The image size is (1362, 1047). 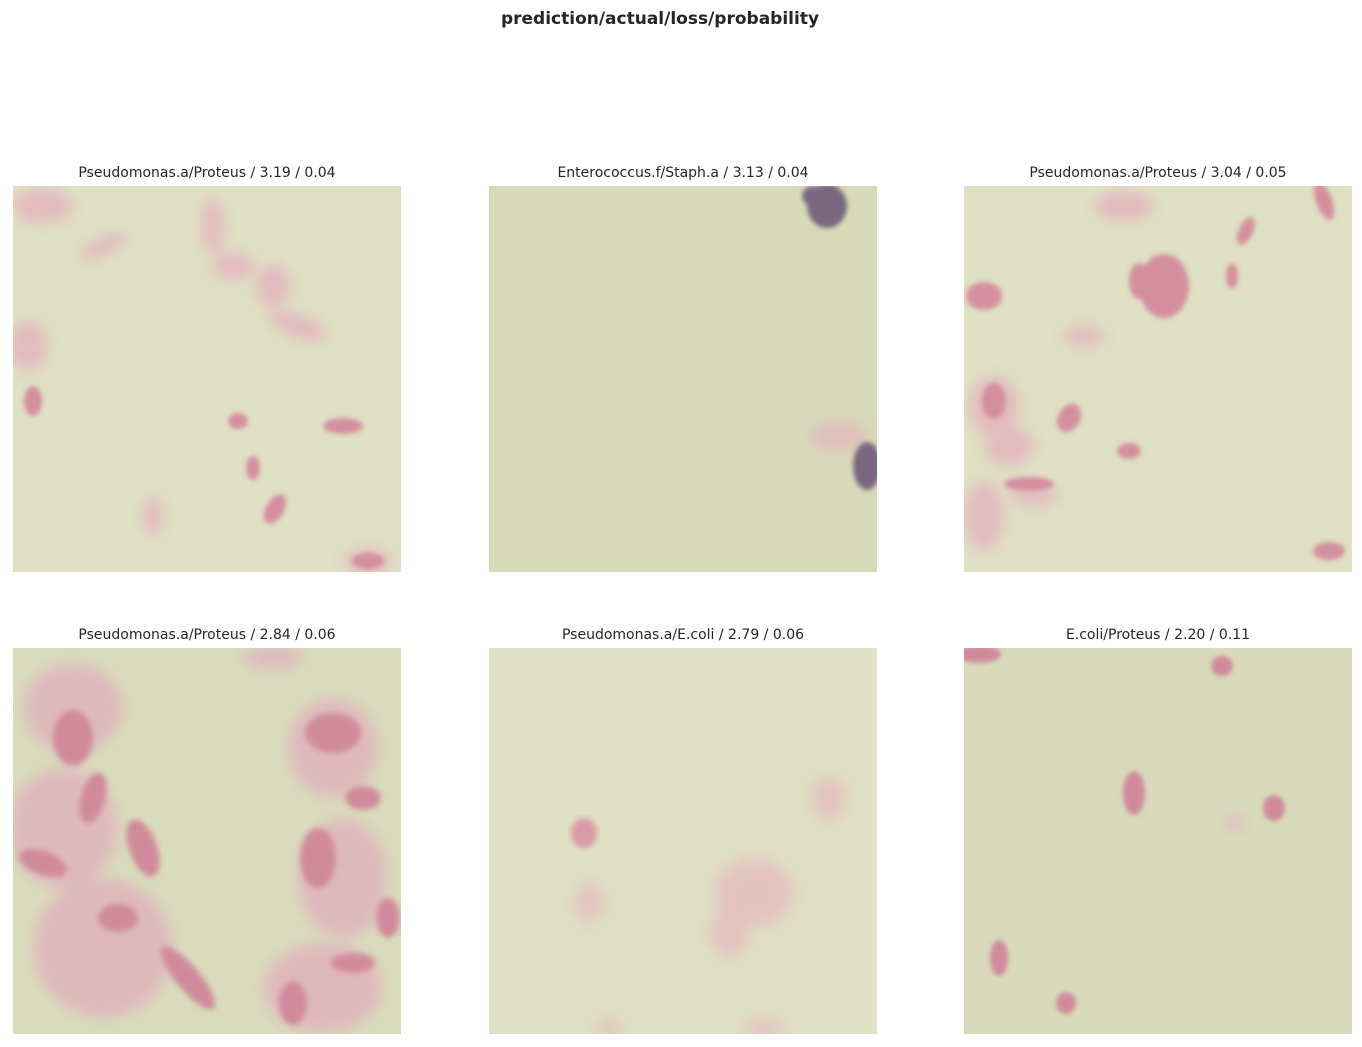 What do you see at coordinates (683, 173) in the screenshot?
I see `panel-title-2: Enterococcus.f/Staph.a / 3.13 / 0.04` at bounding box center [683, 173].